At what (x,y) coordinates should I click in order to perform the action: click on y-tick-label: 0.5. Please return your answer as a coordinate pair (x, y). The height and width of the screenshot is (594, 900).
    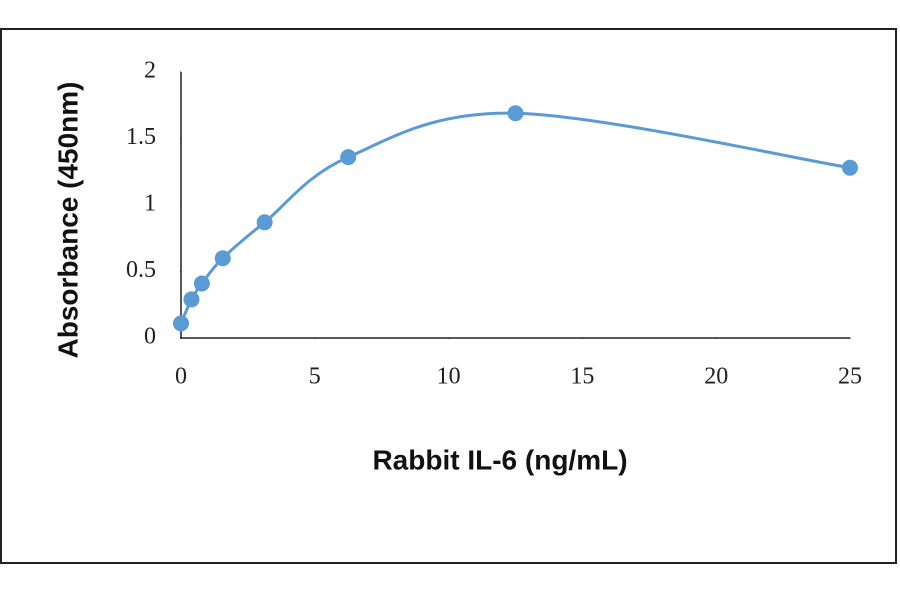
    Looking at the image, I should click on (141, 270).